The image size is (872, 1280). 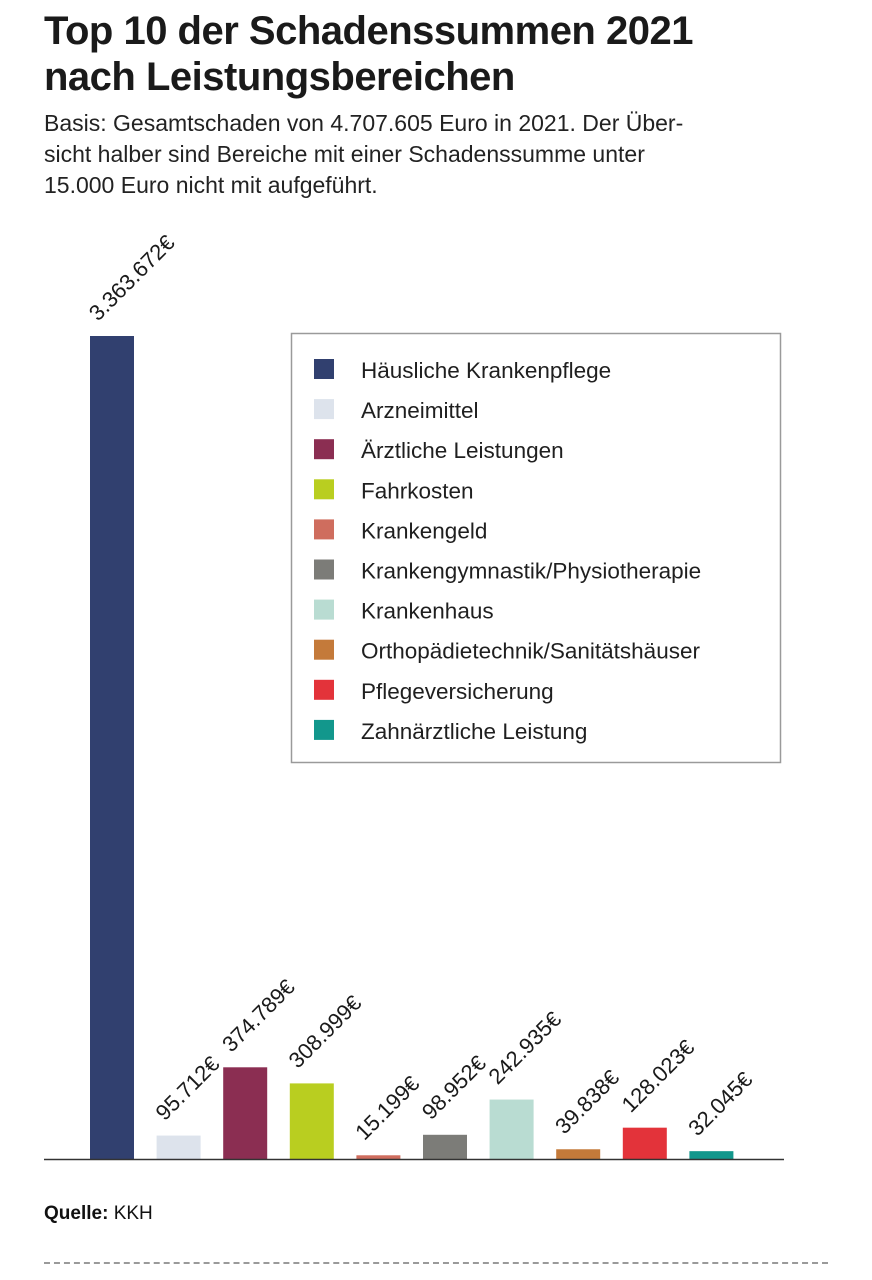 I want to click on data-label-pflegeversicherung: 128.023€, so click(x=658, y=1076).